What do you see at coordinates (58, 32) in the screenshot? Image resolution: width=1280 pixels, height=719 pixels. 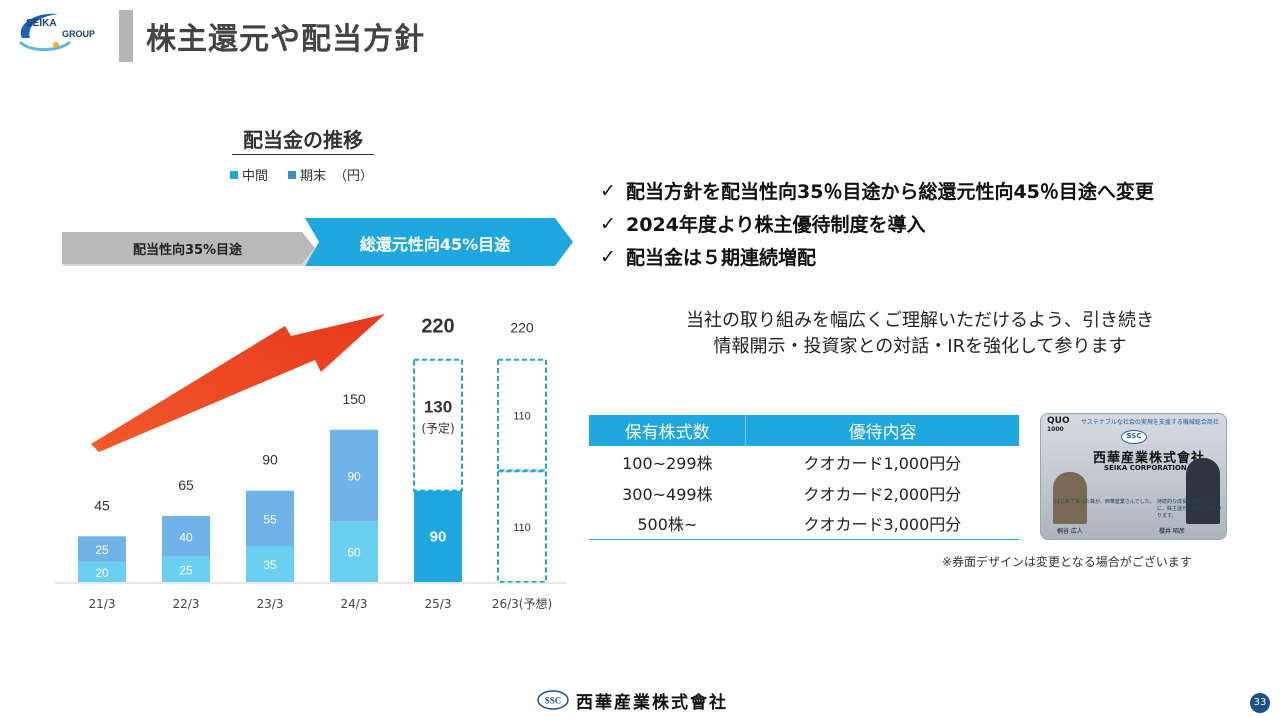 I see `seika-group-logo: SEIKA GROUP` at bounding box center [58, 32].